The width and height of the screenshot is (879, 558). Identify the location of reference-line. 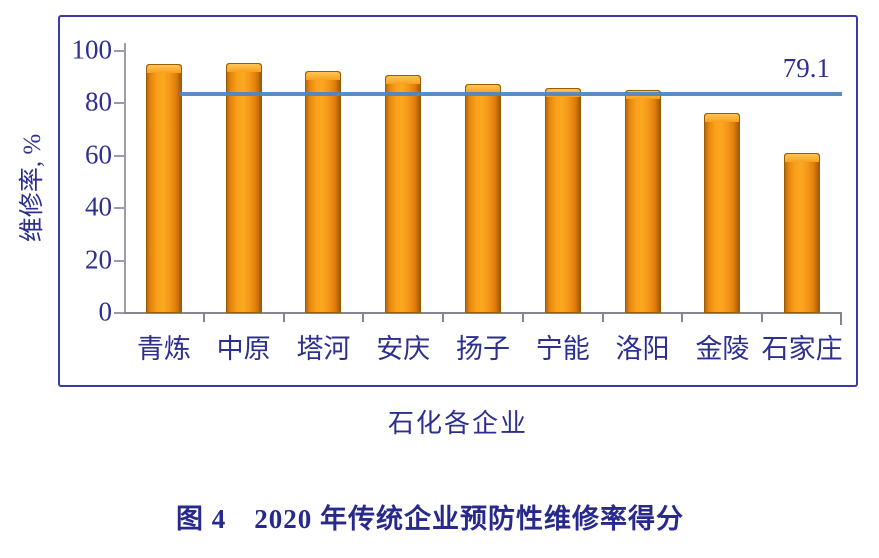
(510, 93).